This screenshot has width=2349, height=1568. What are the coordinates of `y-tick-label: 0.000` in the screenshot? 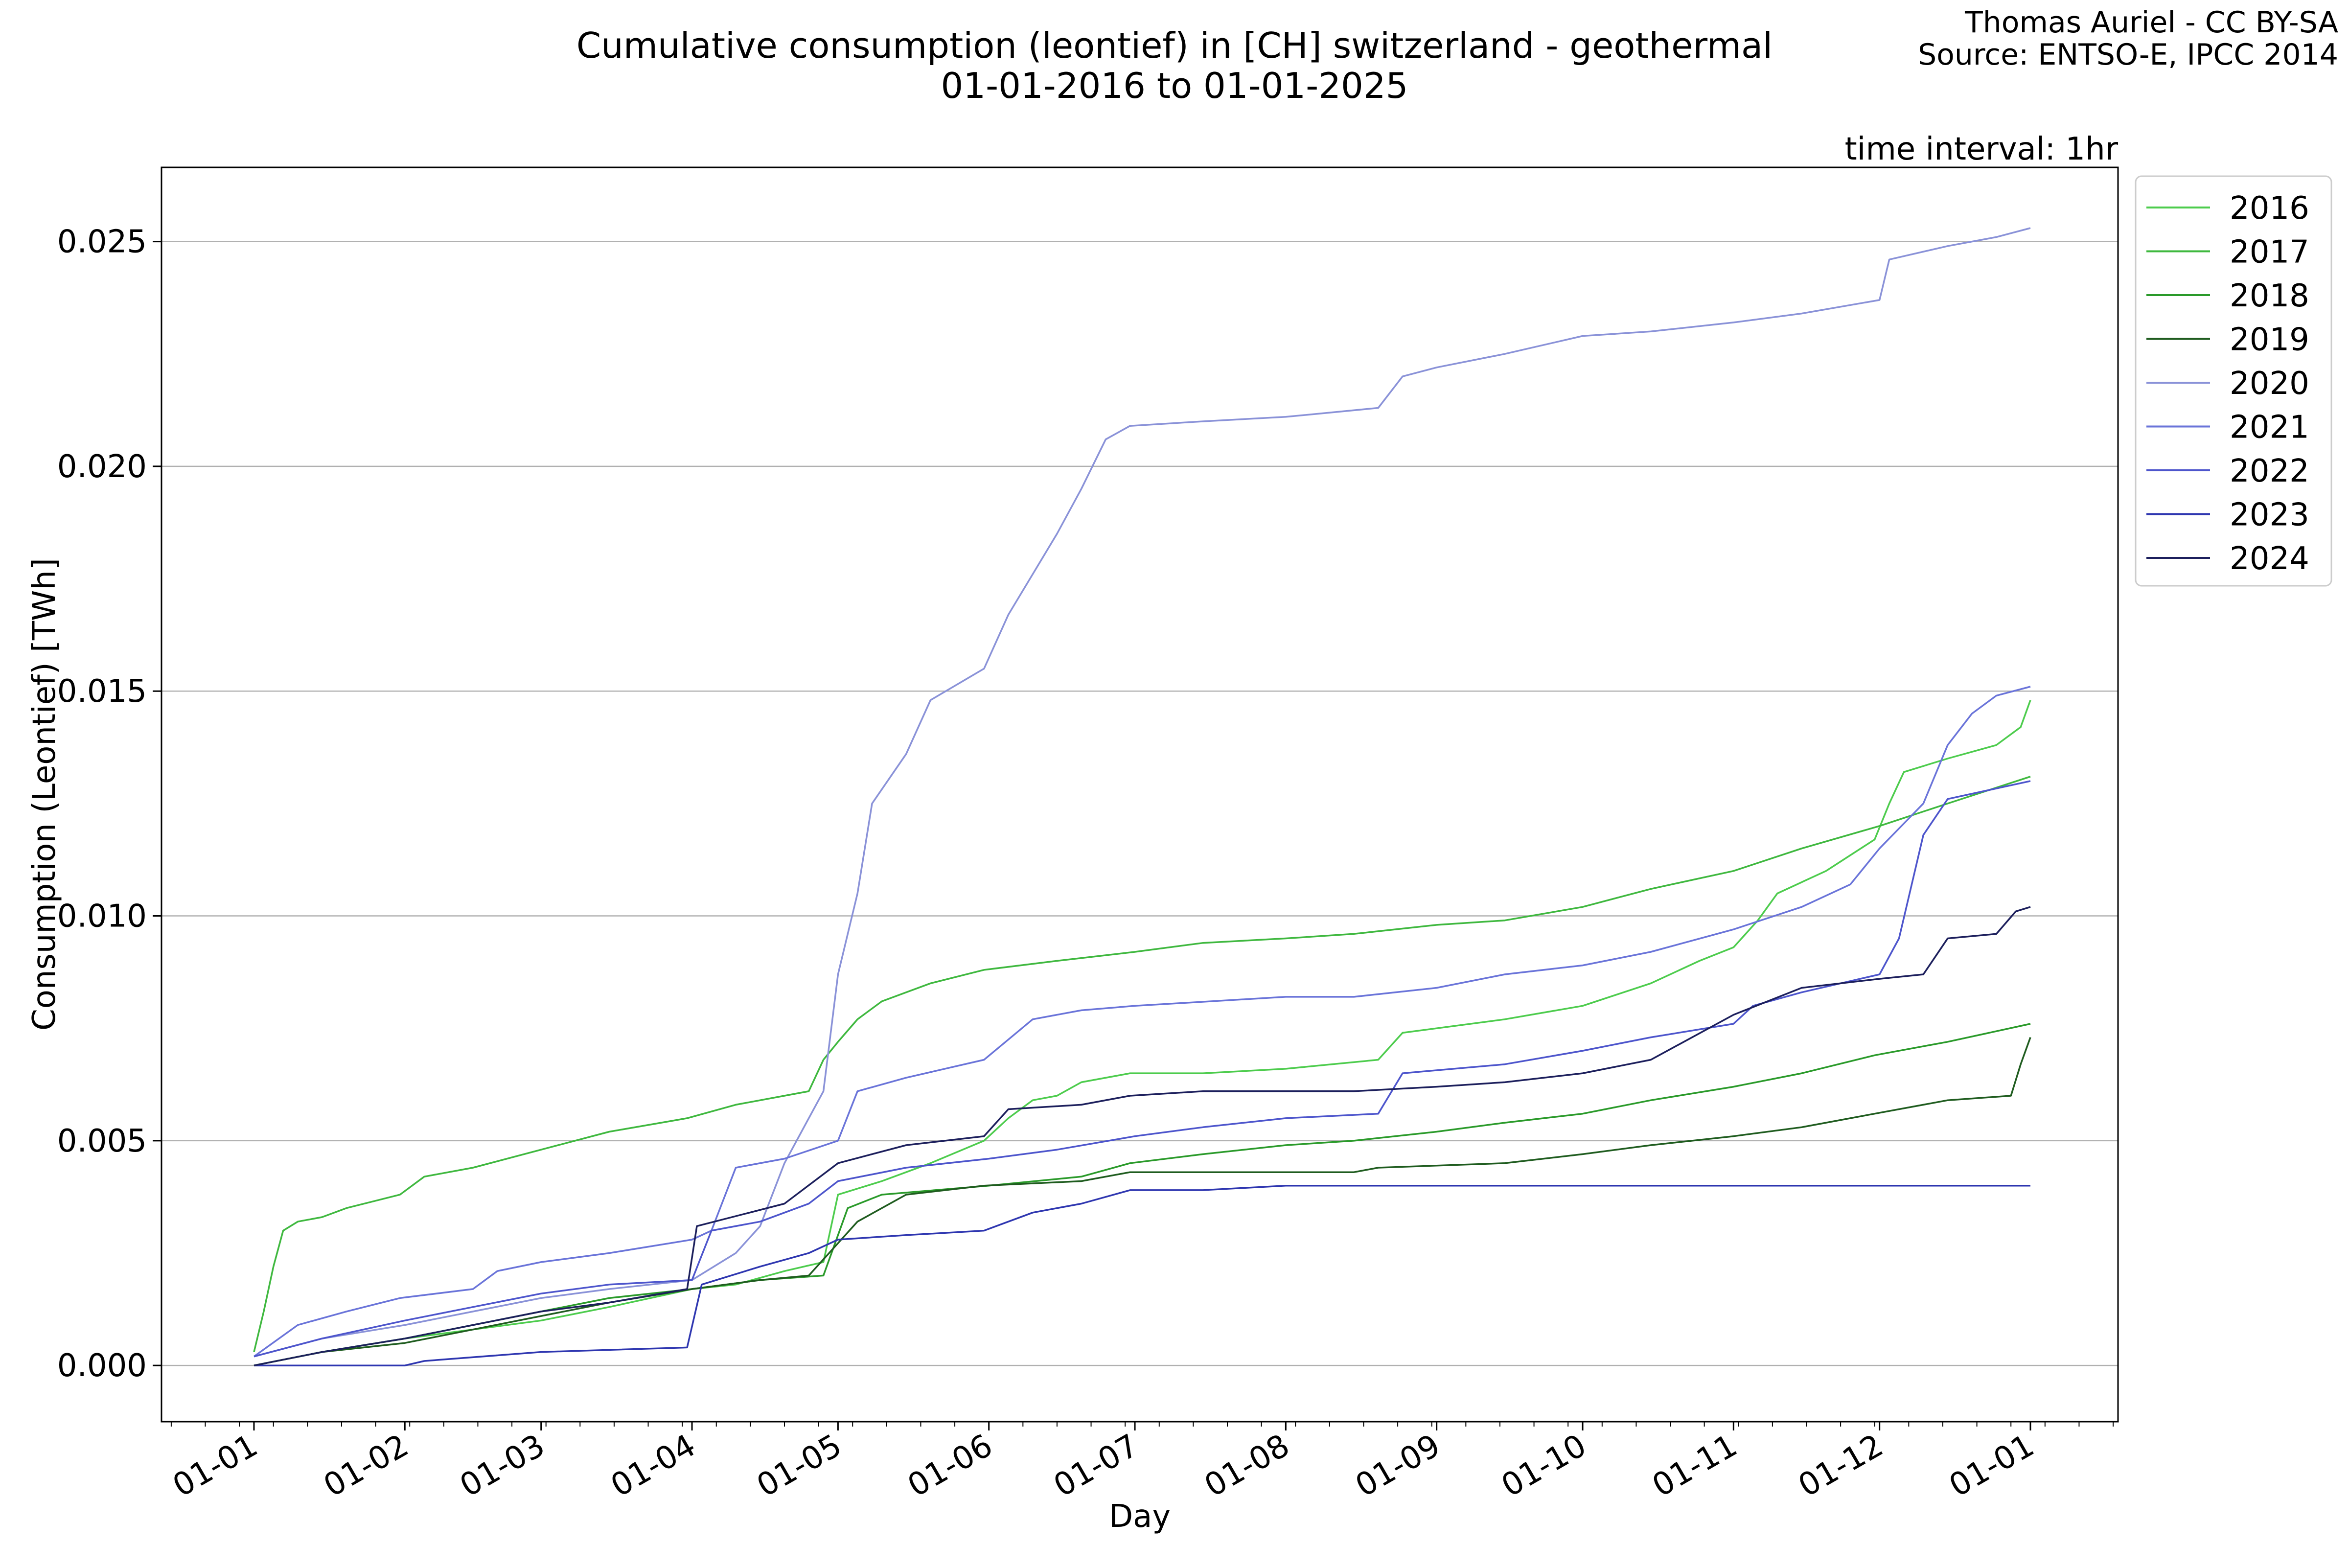 It's located at (102, 1366).